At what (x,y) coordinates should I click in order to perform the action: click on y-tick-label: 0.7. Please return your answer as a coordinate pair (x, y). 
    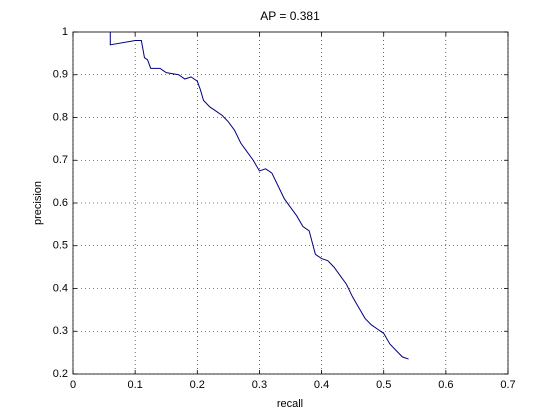
    Looking at the image, I should click on (60, 160).